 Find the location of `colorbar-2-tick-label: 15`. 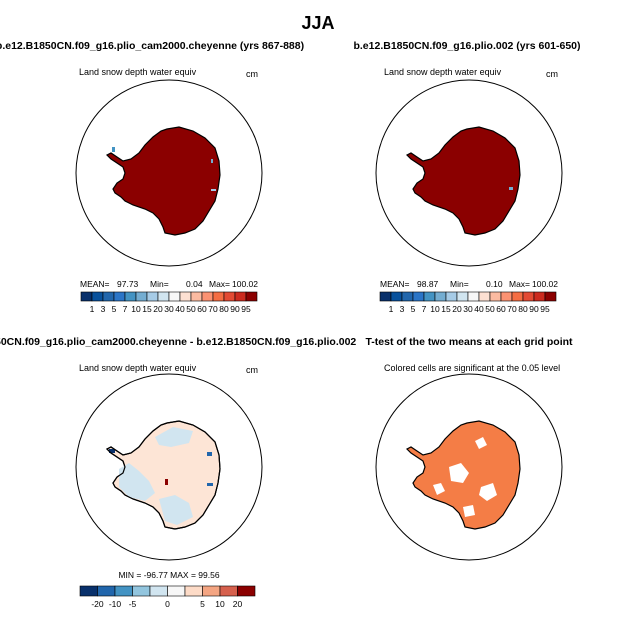

colorbar-2-tick-label: 15 is located at coordinates (446, 309).